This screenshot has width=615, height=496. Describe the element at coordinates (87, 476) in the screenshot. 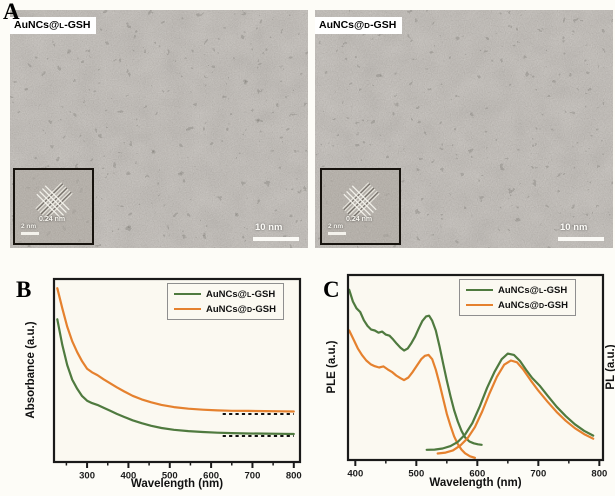

I see `x-tick-label: 300` at that location.